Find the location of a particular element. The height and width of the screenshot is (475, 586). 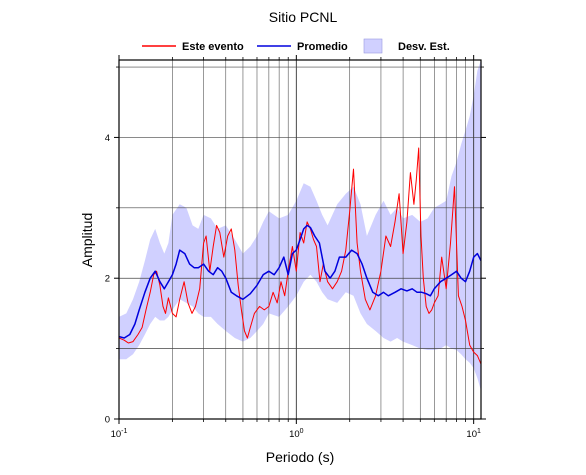

x-tick-label: 10⁰ is located at coordinates (296, 434).